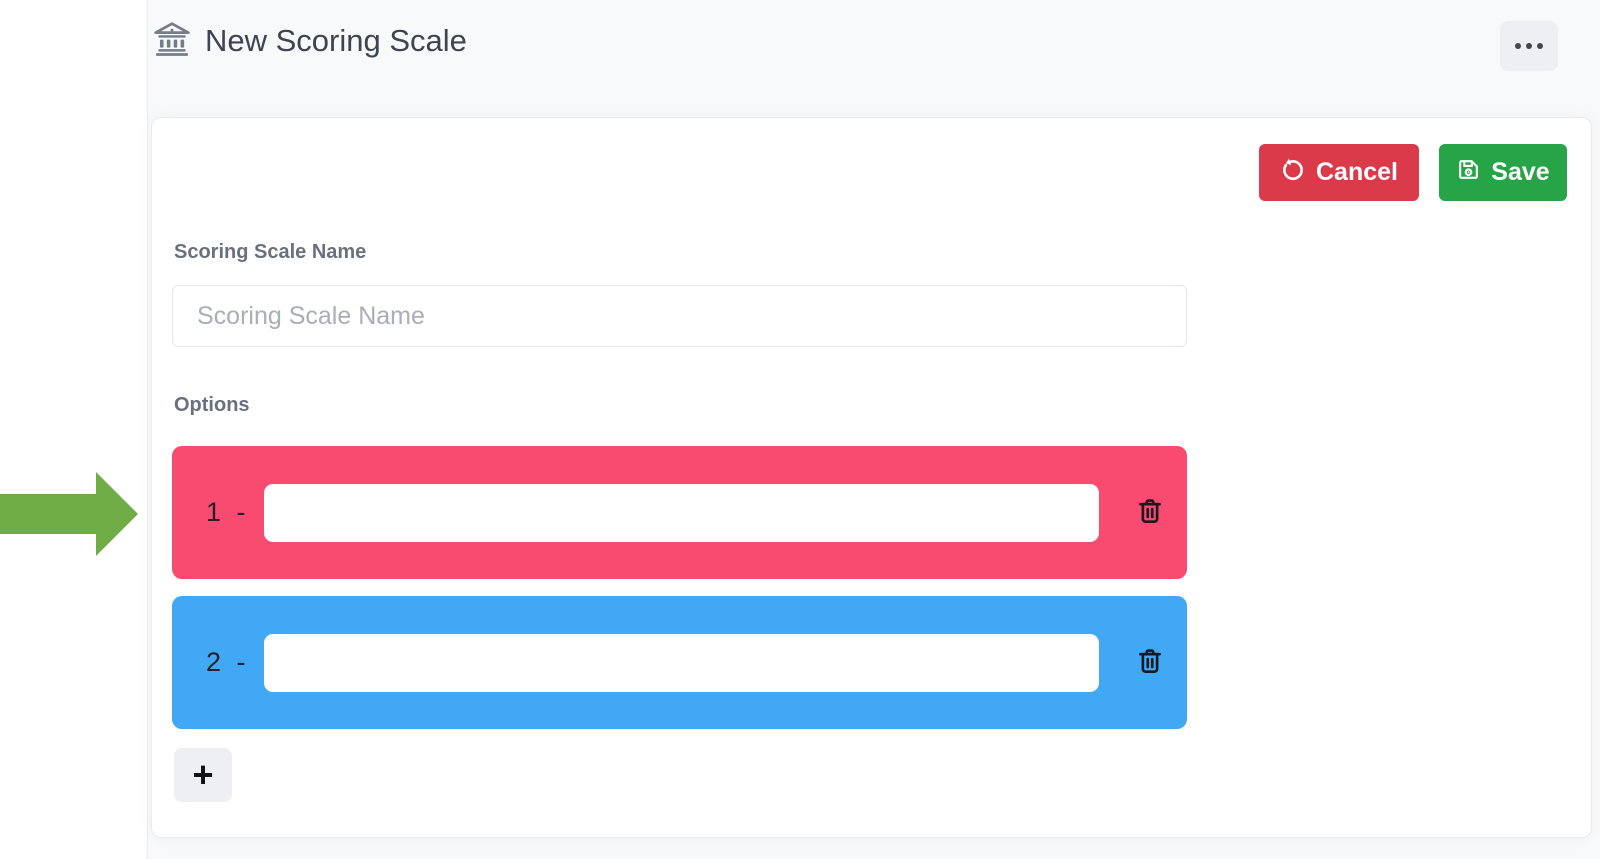 Image resolution: width=1600 pixels, height=859 pixels. I want to click on save-button: Save, so click(1503, 172).